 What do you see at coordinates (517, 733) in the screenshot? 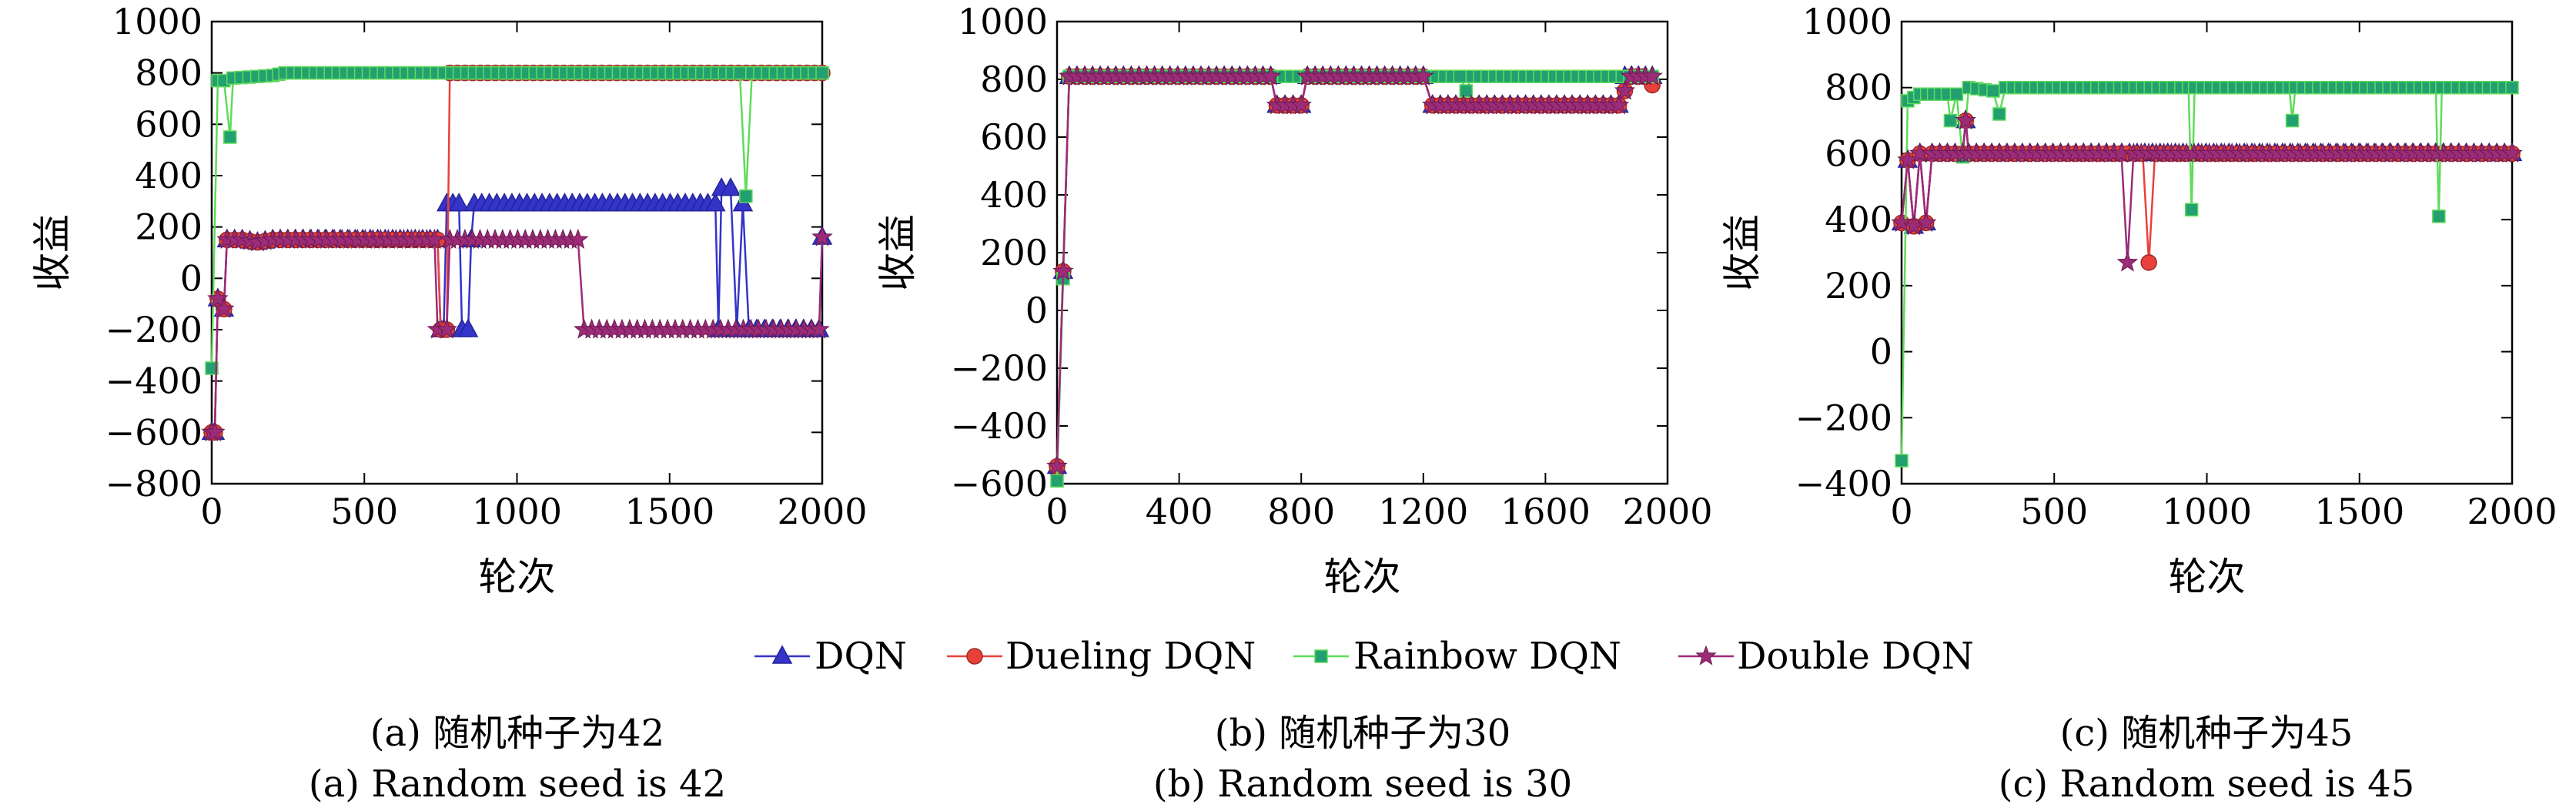
I see `caption-cn: (a) 随机种子为42` at bounding box center [517, 733].